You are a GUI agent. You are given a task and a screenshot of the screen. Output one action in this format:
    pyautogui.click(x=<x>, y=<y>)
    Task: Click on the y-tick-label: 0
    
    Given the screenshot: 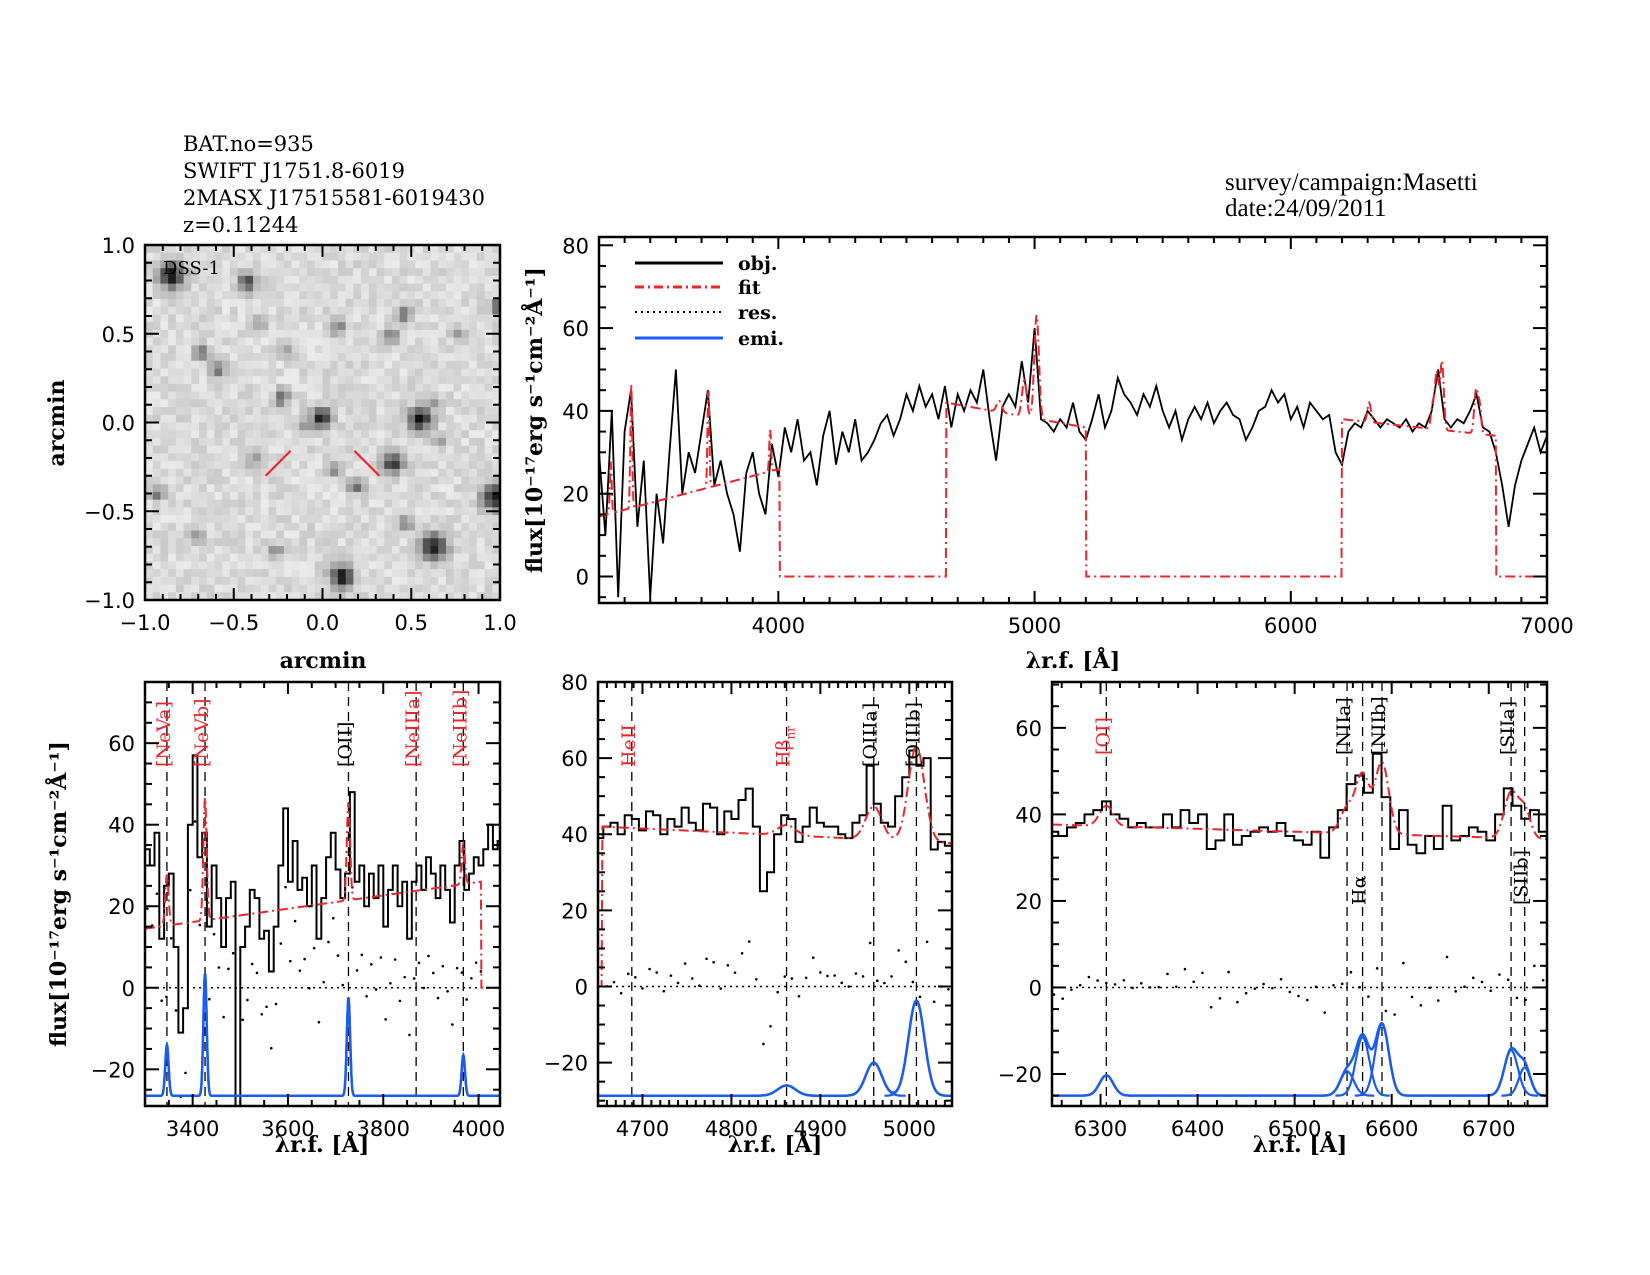 What is the action you would take?
    pyautogui.click(x=1035, y=988)
    